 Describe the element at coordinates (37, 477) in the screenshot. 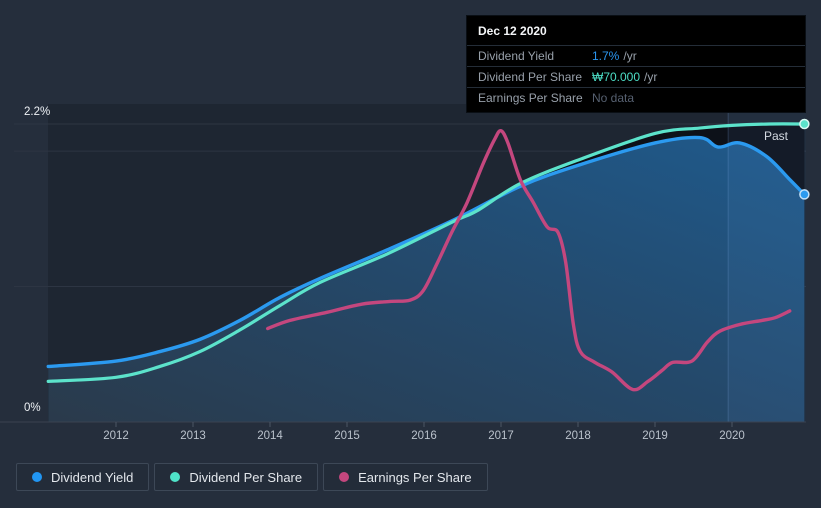

I see `dividend-yield-dot-icon` at that location.